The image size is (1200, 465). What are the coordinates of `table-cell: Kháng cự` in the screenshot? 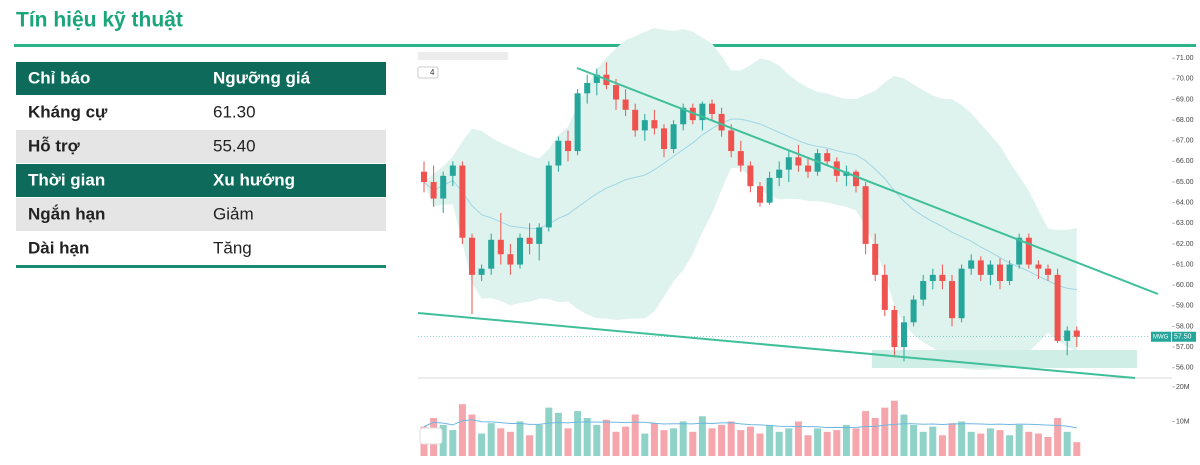 It's located at (68, 111).